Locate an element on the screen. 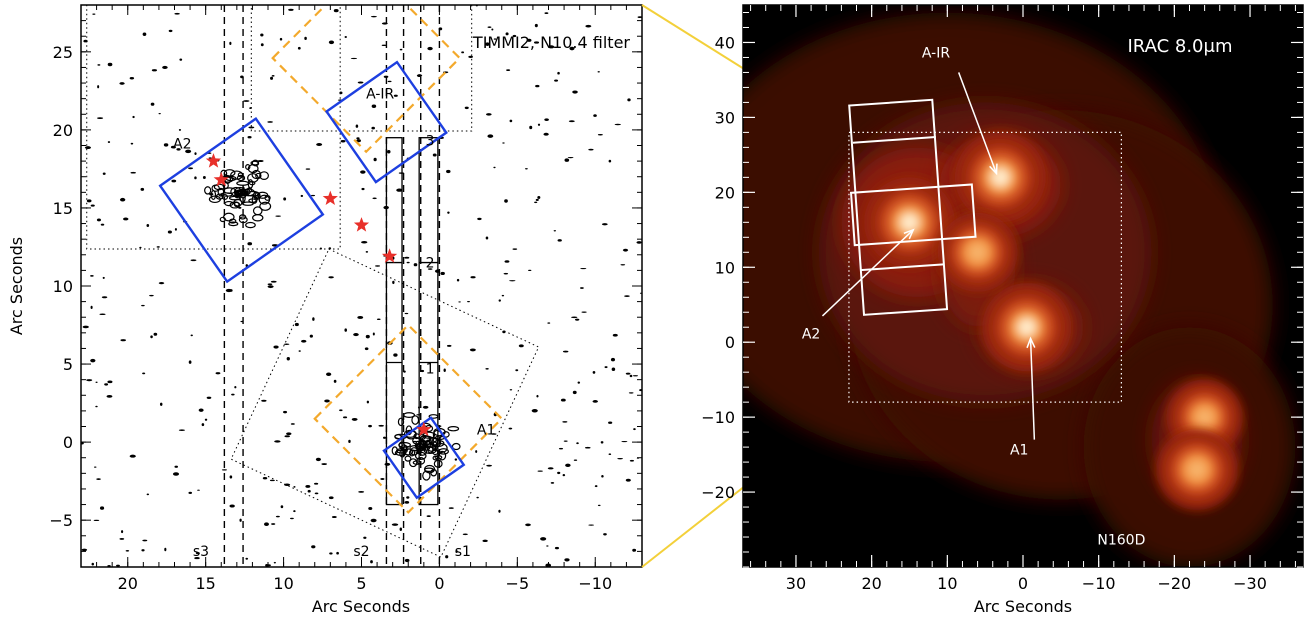 The width and height of the screenshot is (1310, 624). right-x-axis-label: Arc Seconds is located at coordinates (1023, 606).